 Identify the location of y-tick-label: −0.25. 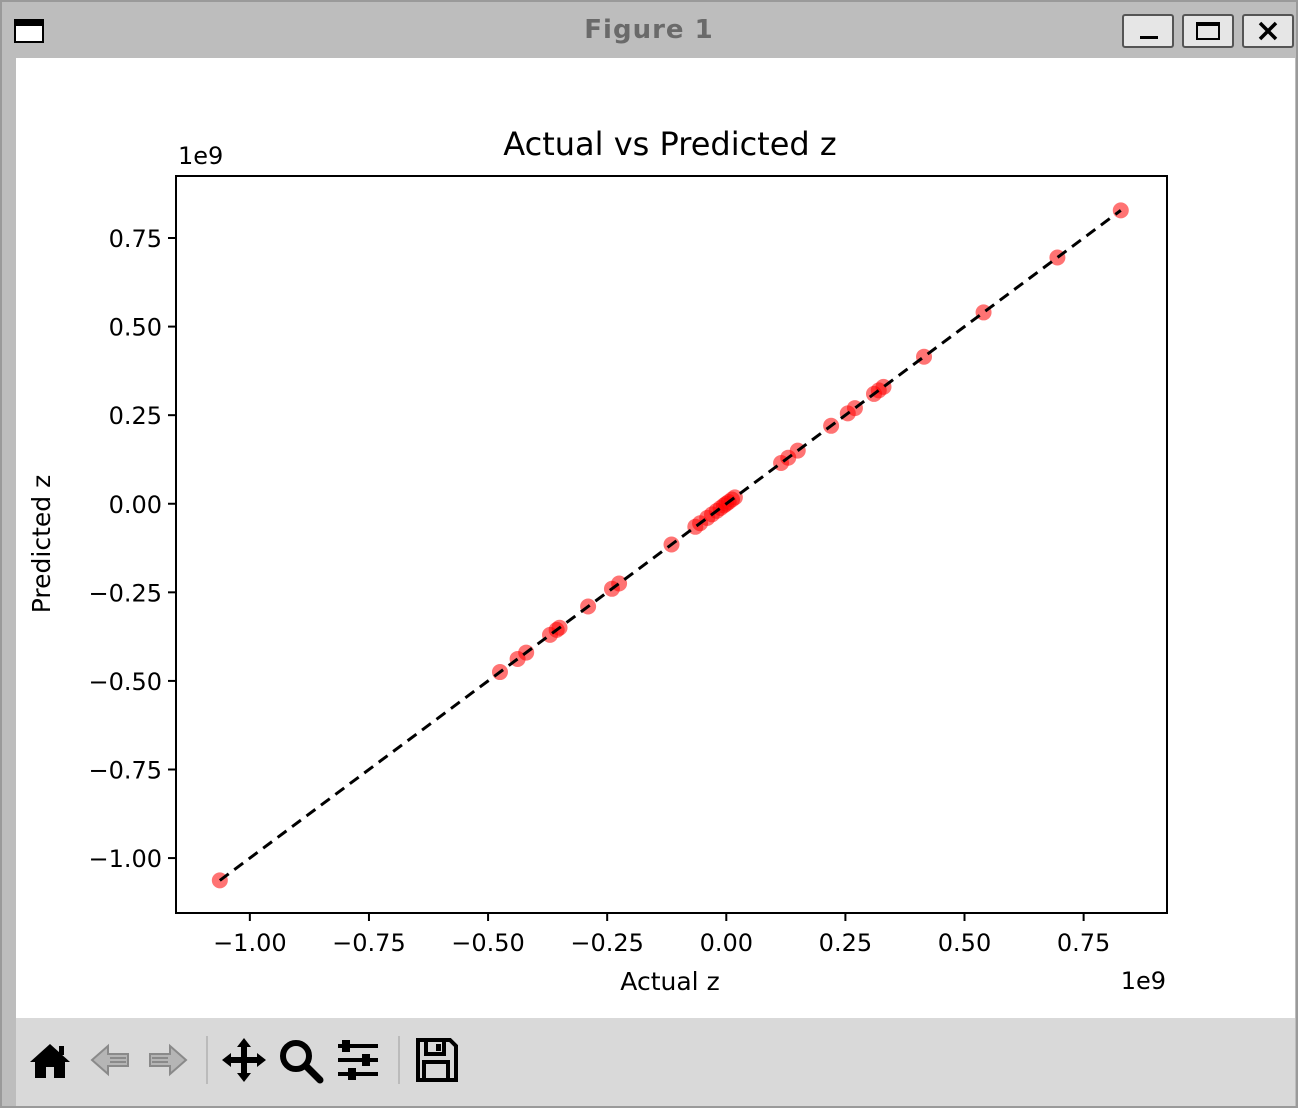
(125, 593).